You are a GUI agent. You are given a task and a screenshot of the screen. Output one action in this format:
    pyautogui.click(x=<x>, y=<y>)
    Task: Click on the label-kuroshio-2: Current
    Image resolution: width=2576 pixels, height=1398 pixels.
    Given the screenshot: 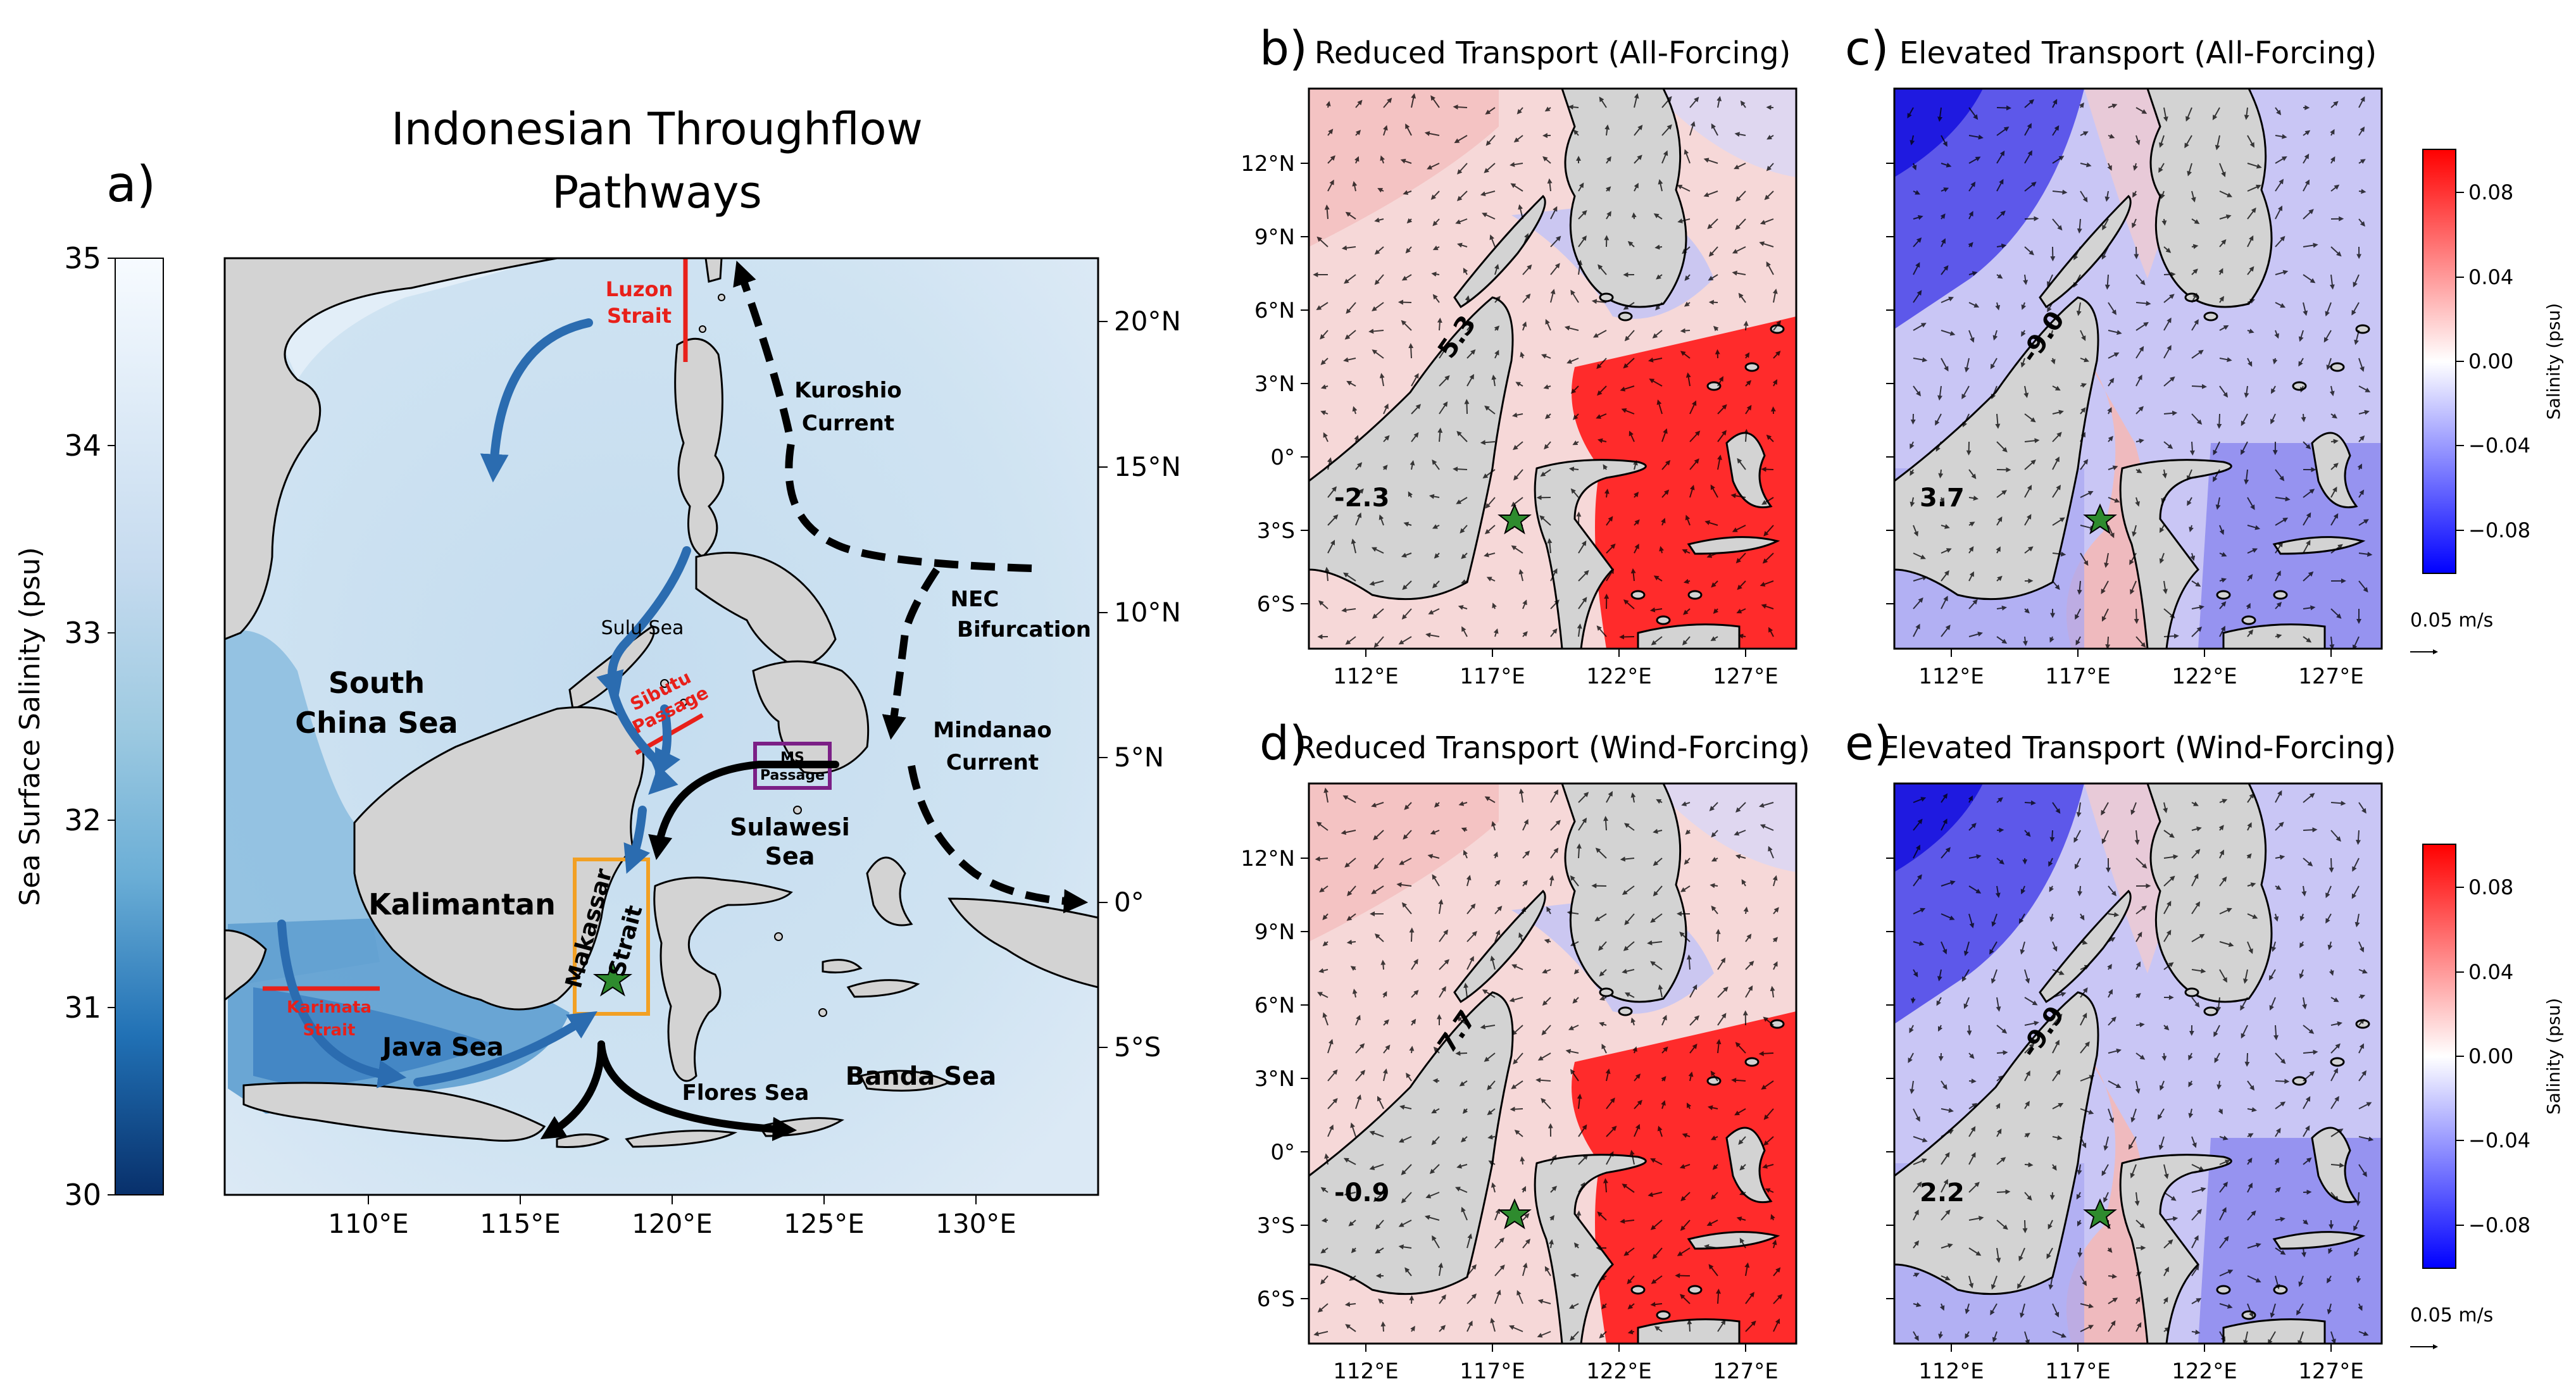 What is the action you would take?
    pyautogui.click(x=848, y=423)
    